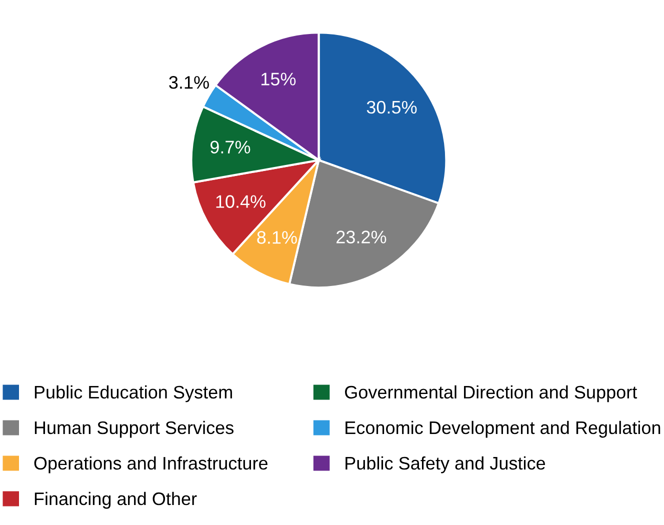 Image resolution: width=664 pixels, height=525 pixels. Describe the element at coordinates (133, 393) in the screenshot. I see `legend-label: Public Education System` at that location.